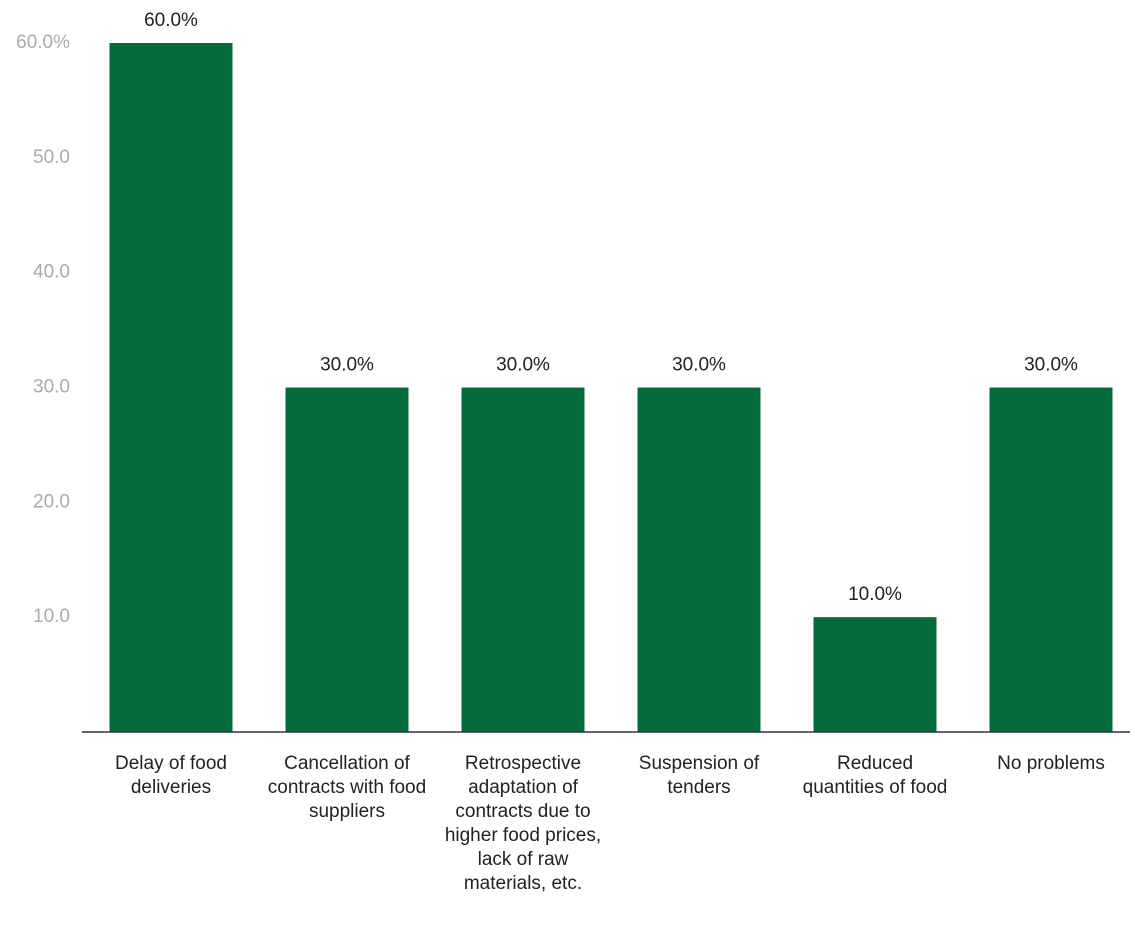 This screenshot has height=936, width=1135. Describe the element at coordinates (43, 42) in the screenshot. I see `y-tick-label: 60.0%` at that location.